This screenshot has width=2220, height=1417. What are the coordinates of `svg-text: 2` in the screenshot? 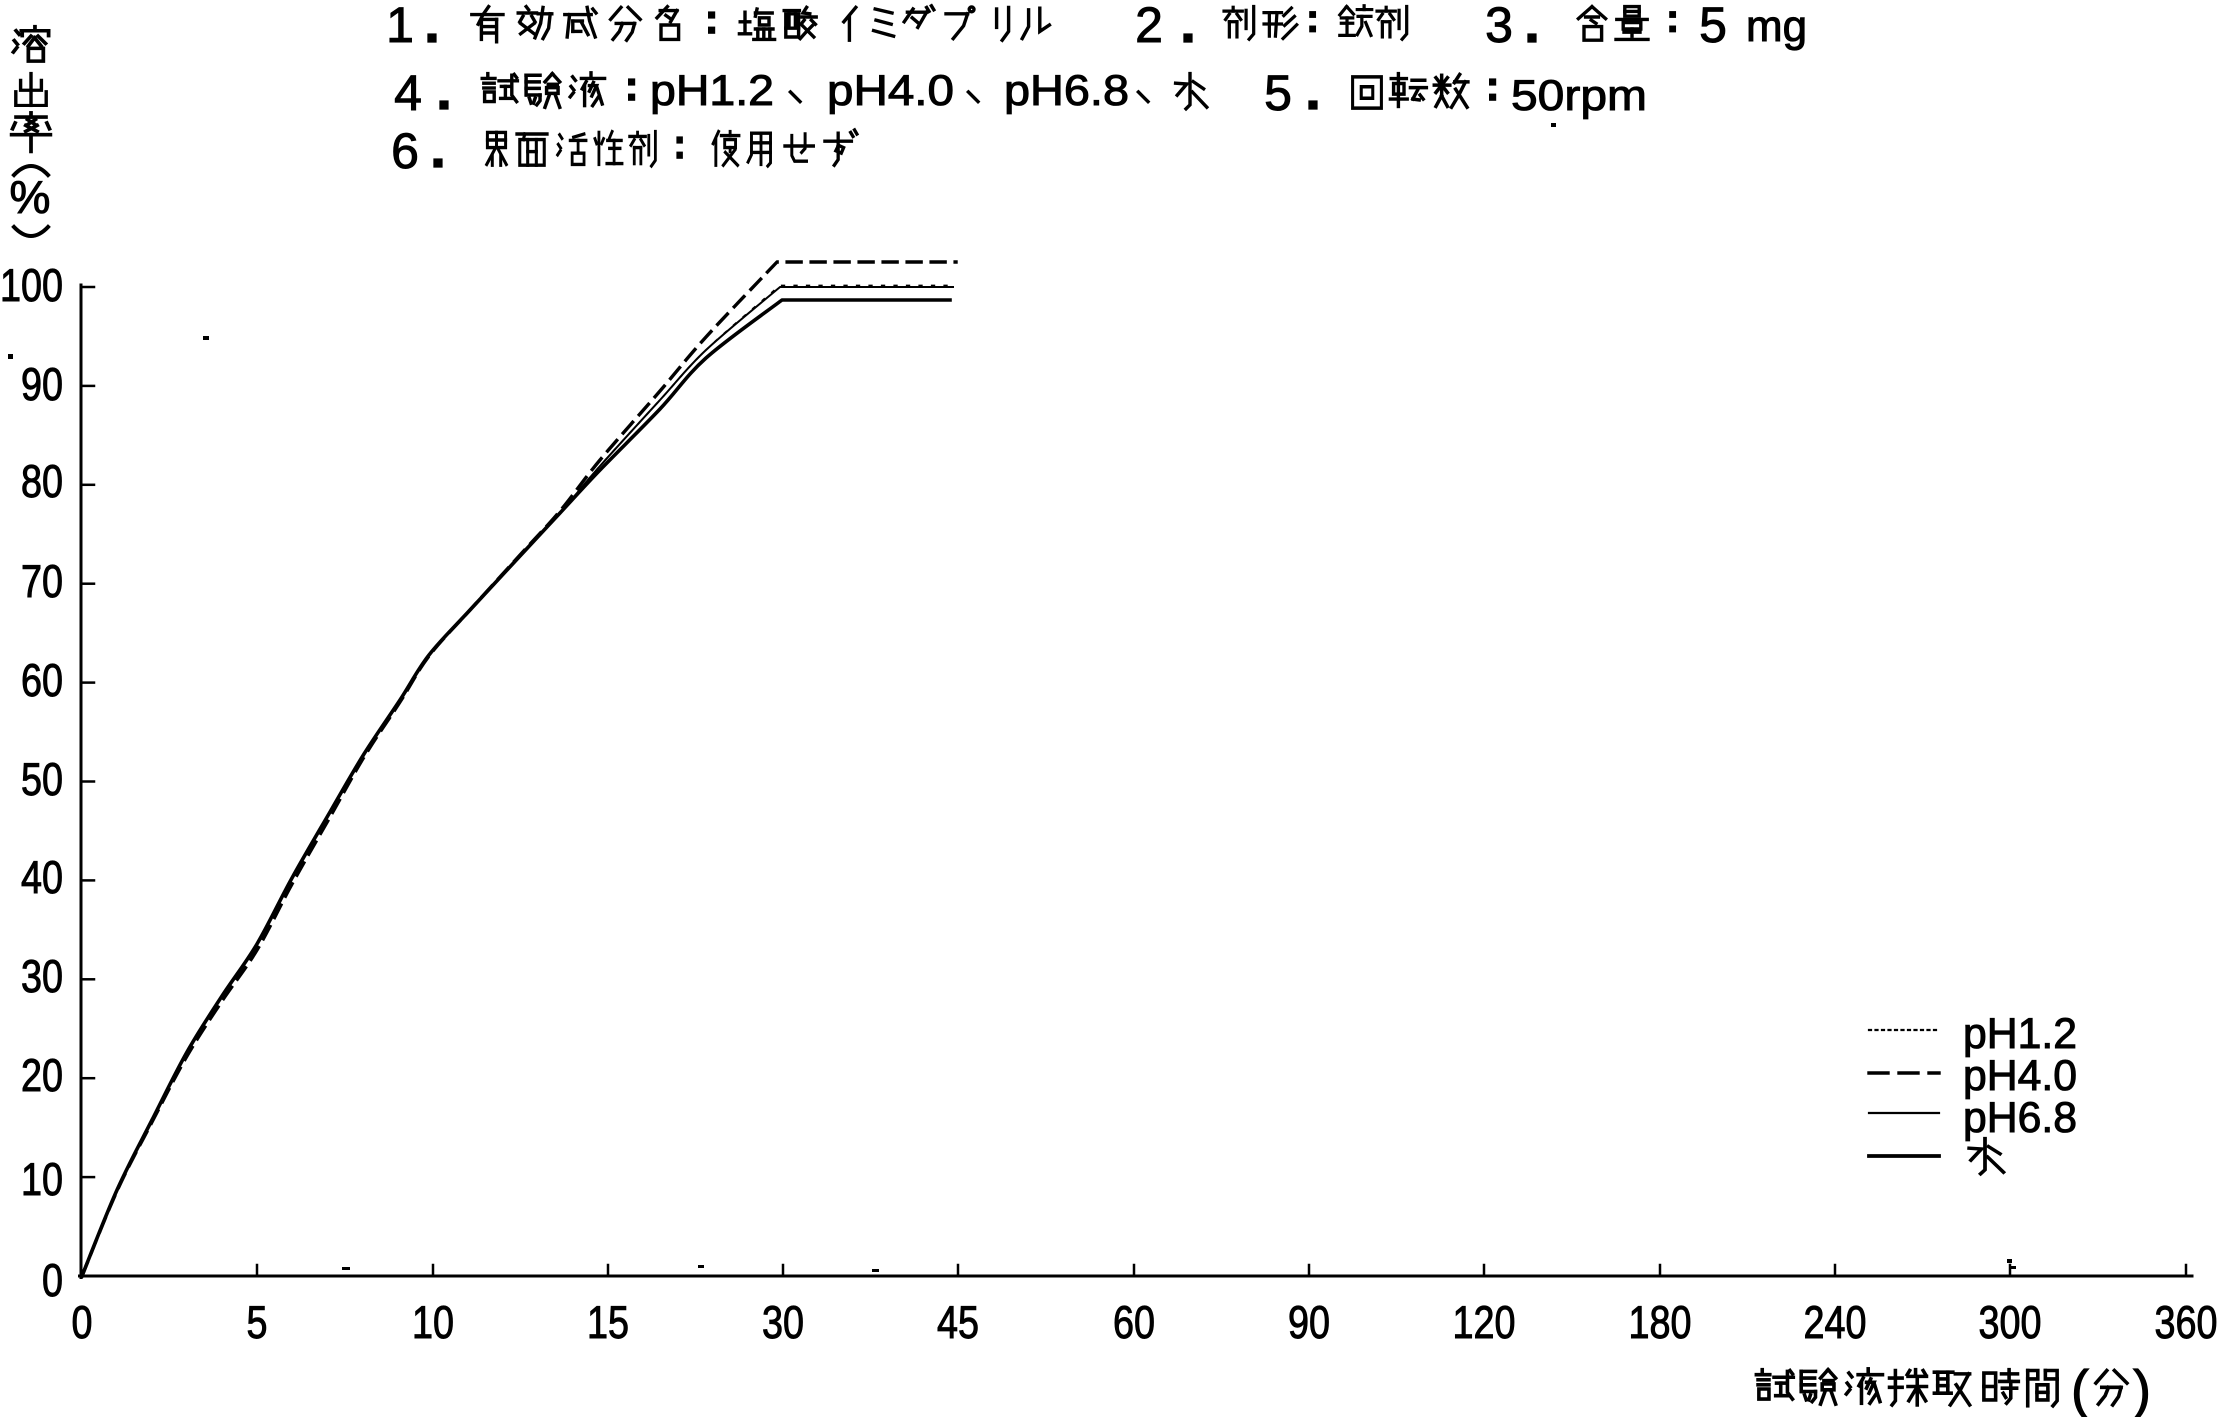 It's located at (1149, 26).